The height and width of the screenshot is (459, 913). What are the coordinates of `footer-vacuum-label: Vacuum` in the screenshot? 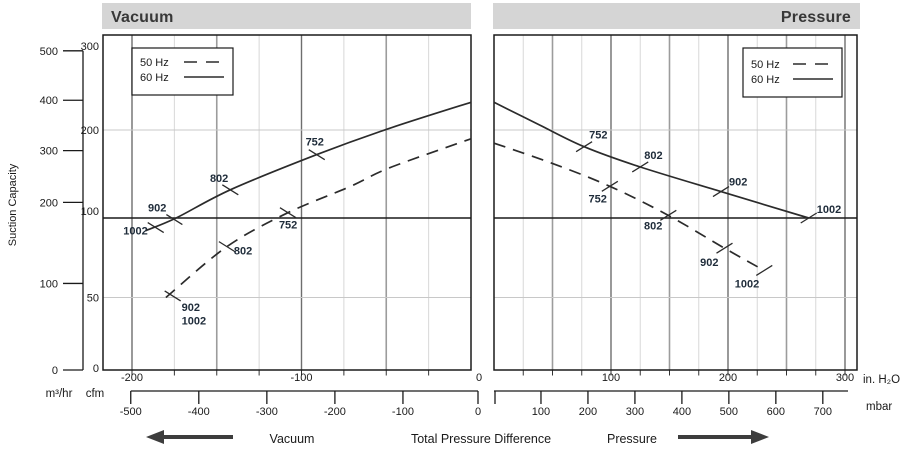 It's located at (292, 439).